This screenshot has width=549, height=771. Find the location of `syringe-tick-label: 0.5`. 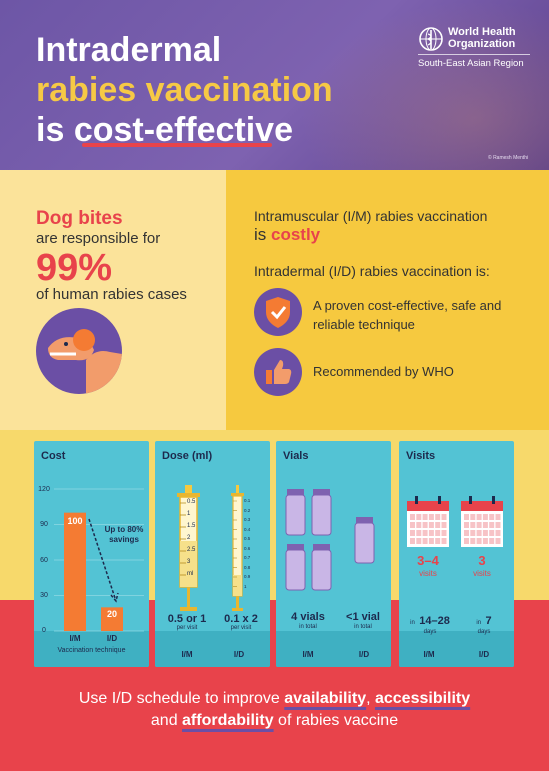

syringe-tick-label: 0.5 is located at coordinates (247, 538).